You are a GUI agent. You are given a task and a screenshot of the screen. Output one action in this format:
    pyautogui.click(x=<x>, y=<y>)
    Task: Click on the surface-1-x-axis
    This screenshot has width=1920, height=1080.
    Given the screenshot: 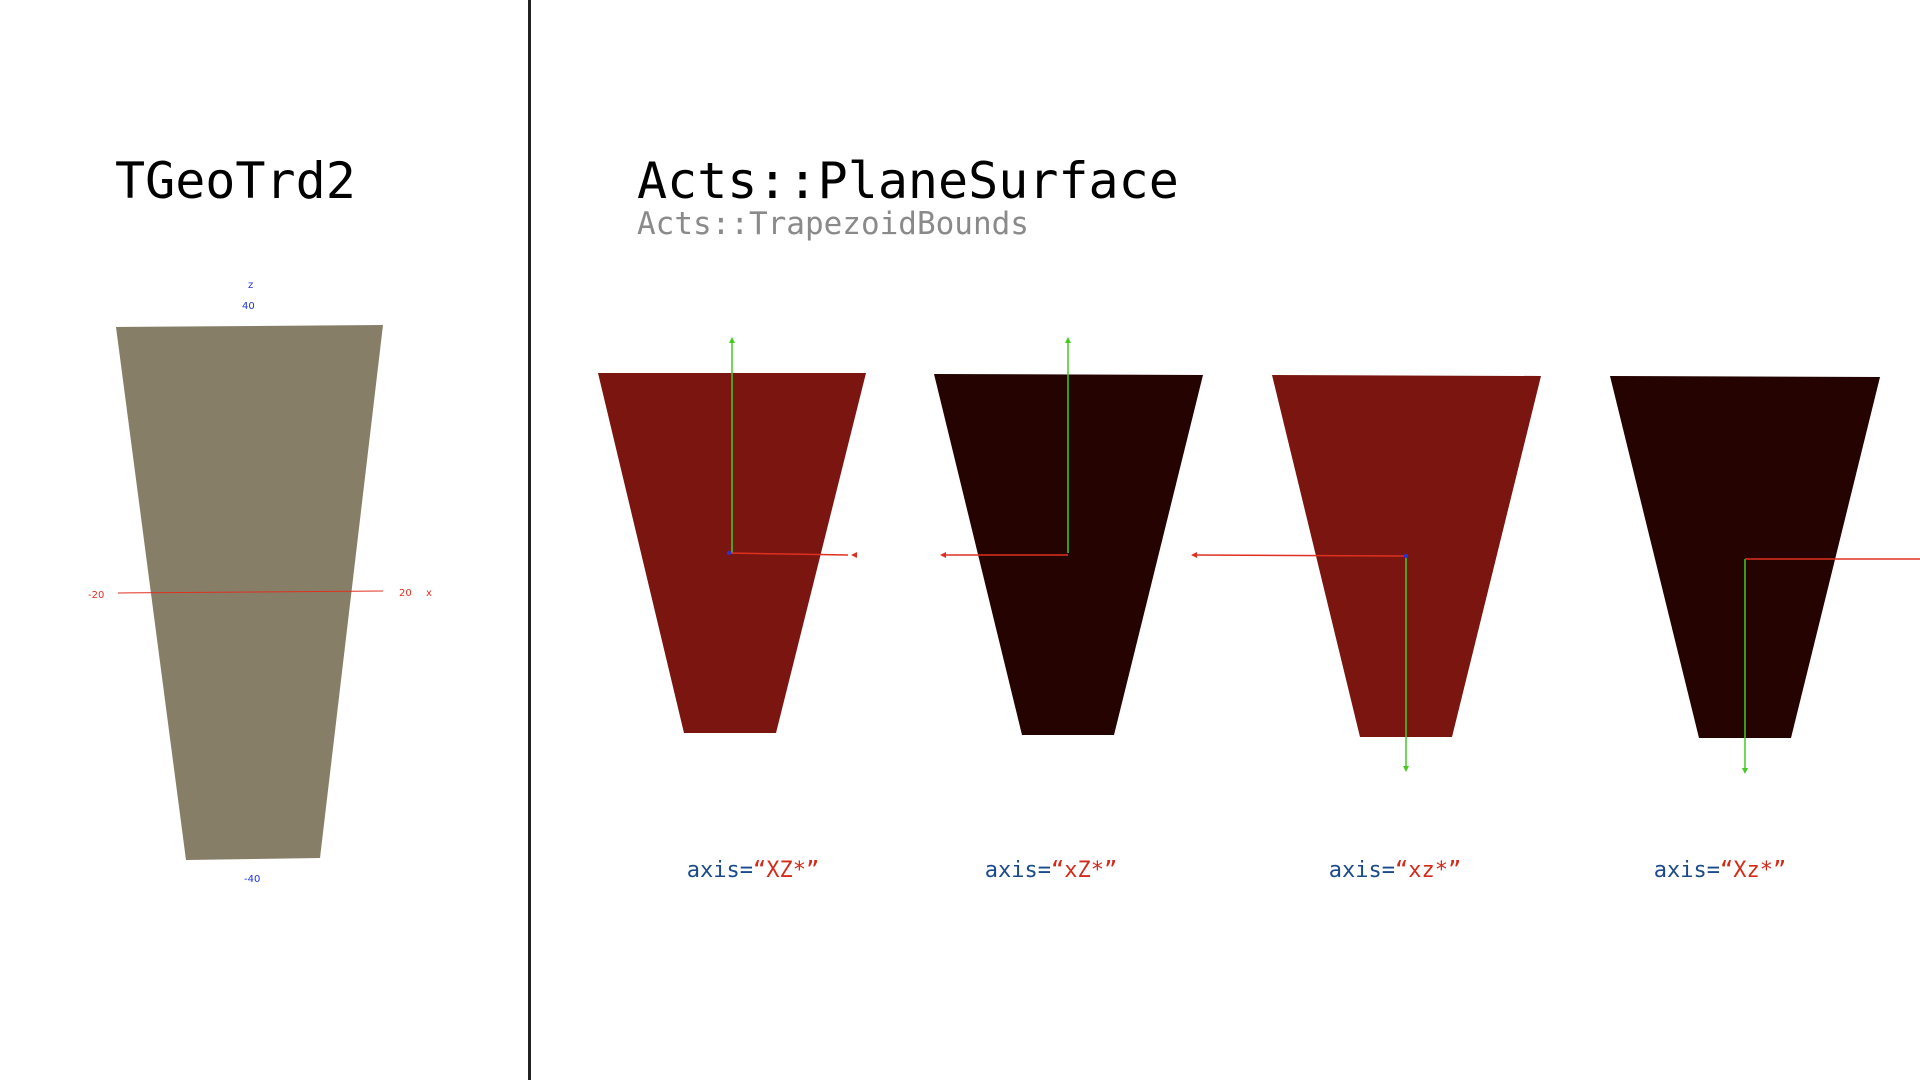 What is the action you would take?
    pyautogui.click(x=787, y=554)
    